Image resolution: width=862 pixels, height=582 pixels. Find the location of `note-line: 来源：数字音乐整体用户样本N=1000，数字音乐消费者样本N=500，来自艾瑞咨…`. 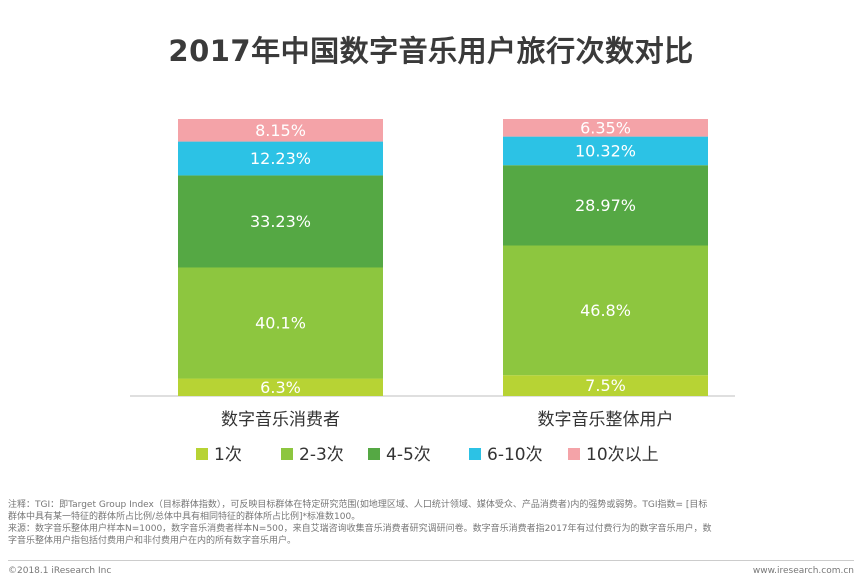

note-line: 来源：数字音乐整体用户样本N=1000，数字音乐消费者样本N=500，来自艾瑞咨… is located at coordinates (360, 529).